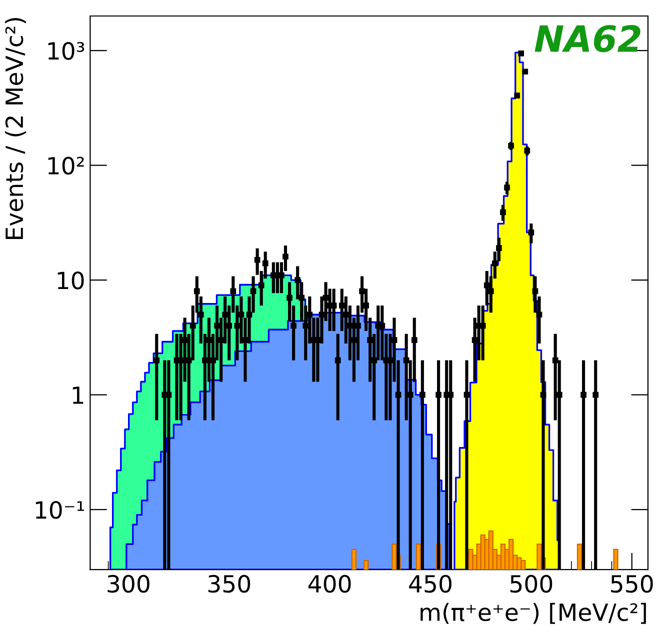  I want to click on y-tick-label: 10², so click(66, 165).